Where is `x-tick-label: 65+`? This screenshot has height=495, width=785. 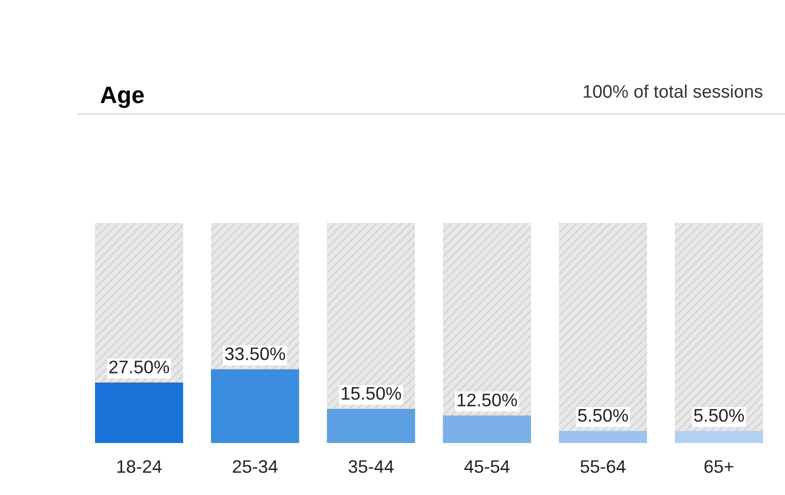
x-tick-label: 65+ is located at coordinates (719, 466).